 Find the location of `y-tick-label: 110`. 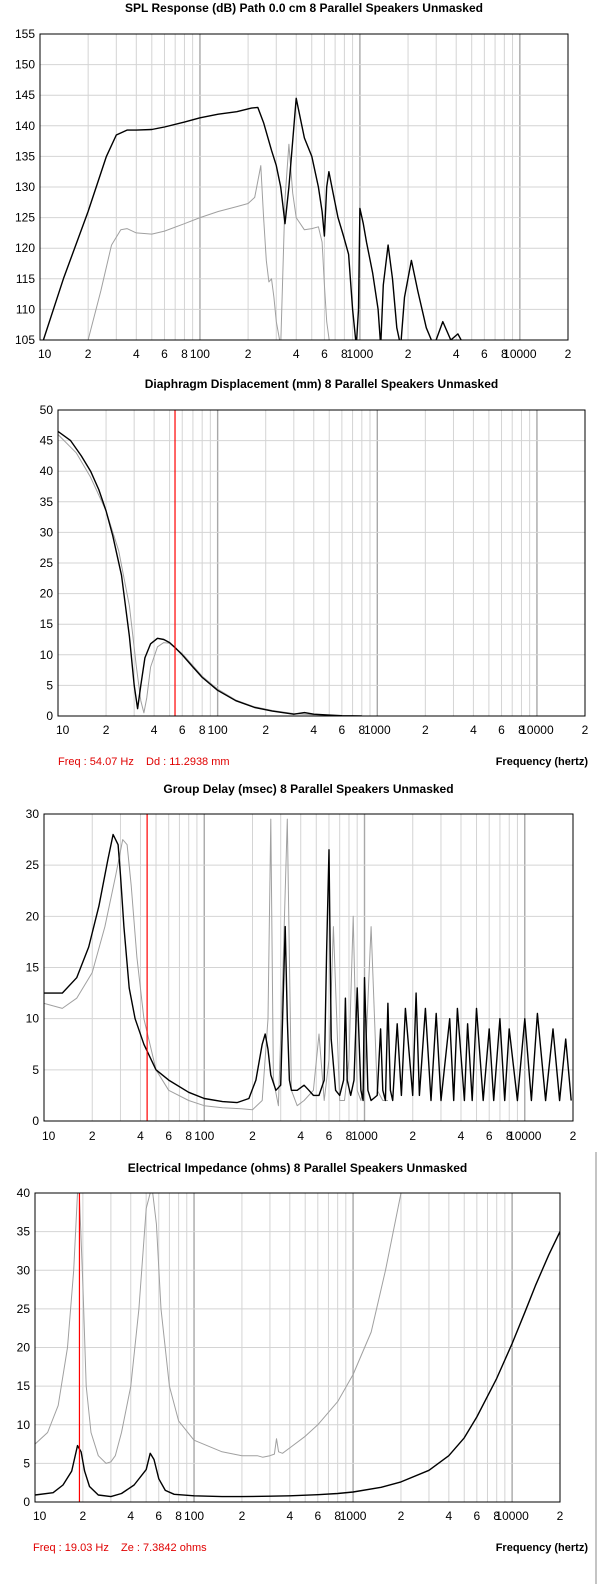

y-tick-label: 110 is located at coordinates (25, 309).